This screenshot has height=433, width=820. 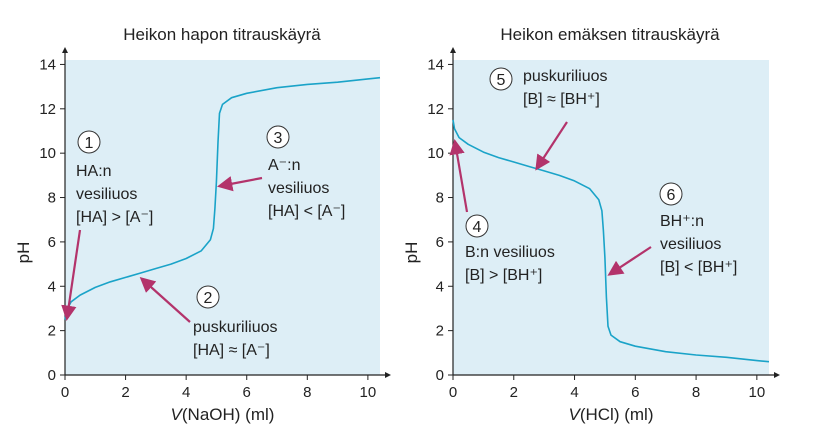 What do you see at coordinates (502, 211) in the screenshot?
I see `annotation-4: 4 B:n vesiliuos [B] > [BH⁺]` at bounding box center [502, 211].